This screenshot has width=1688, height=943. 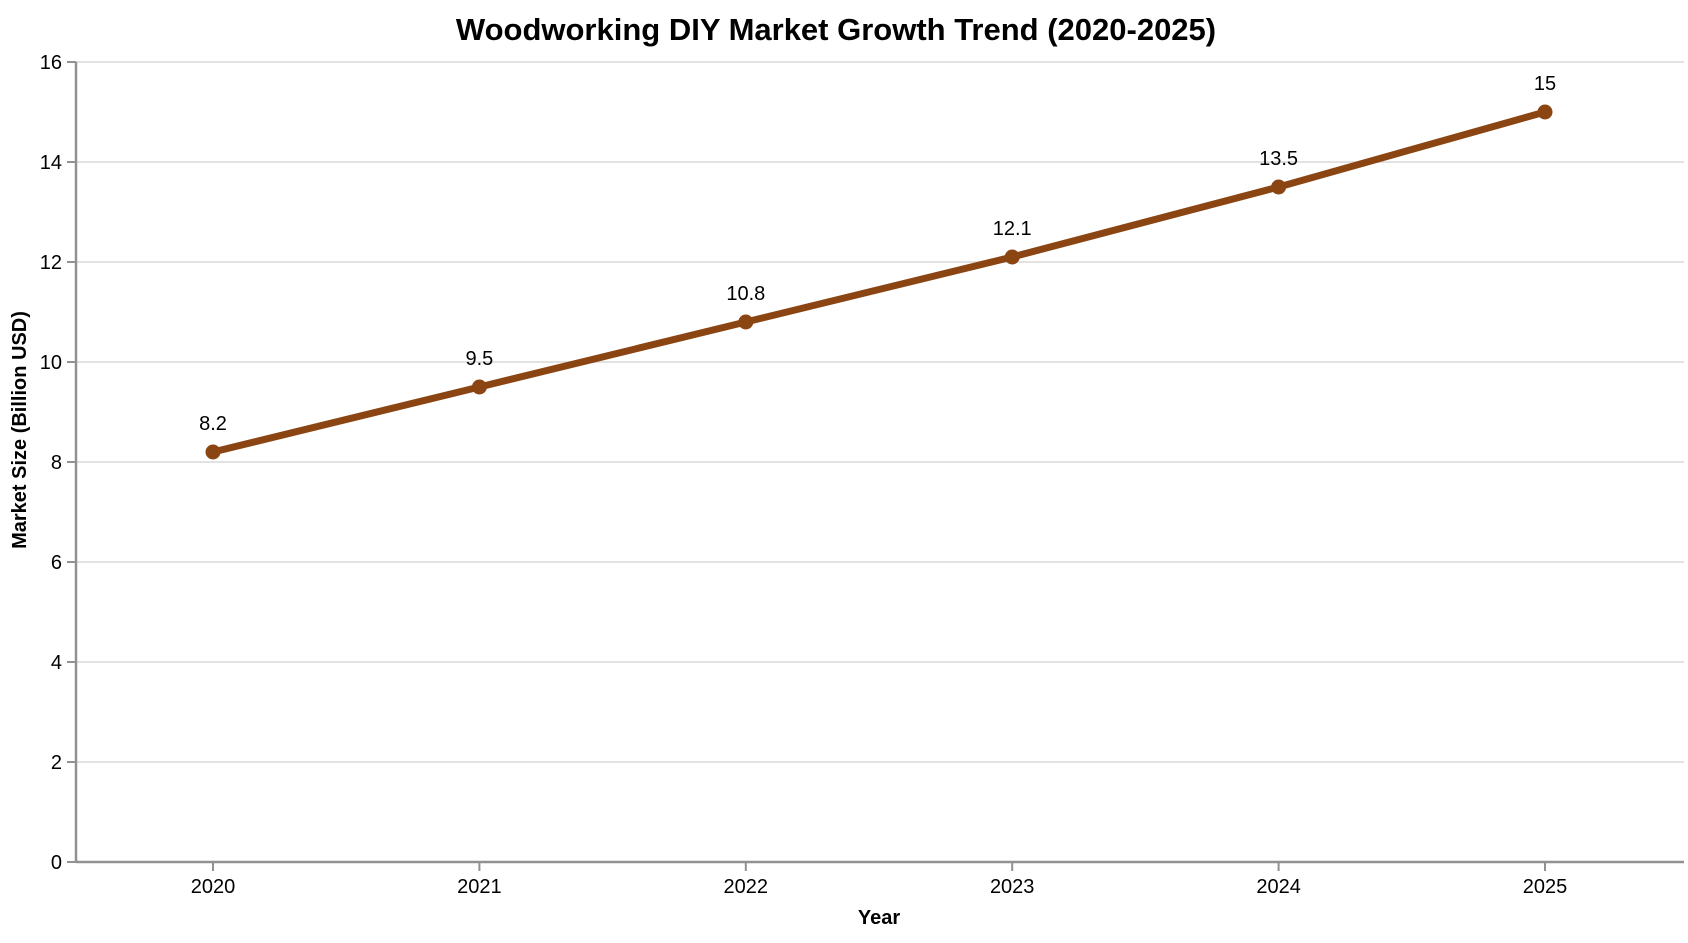 What do you see at coordinates (51, 163) in the screenshot?
I see `y-tick-label: 14` at bounding box center [51, 163].